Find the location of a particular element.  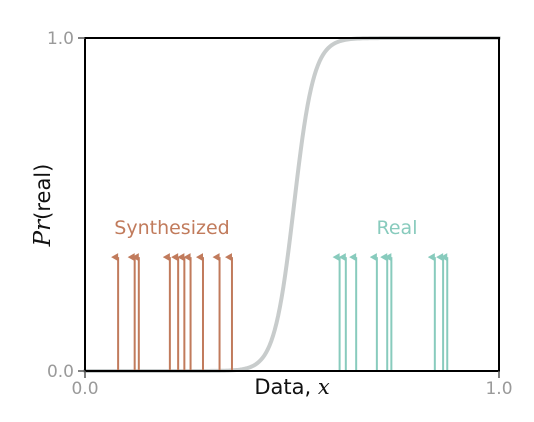

x-axis-label-variable: x is located at coordinates (324, 387).